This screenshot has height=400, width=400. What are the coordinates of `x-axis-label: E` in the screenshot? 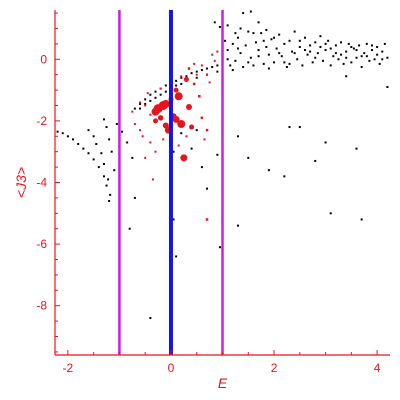 It's located at (223, 383).